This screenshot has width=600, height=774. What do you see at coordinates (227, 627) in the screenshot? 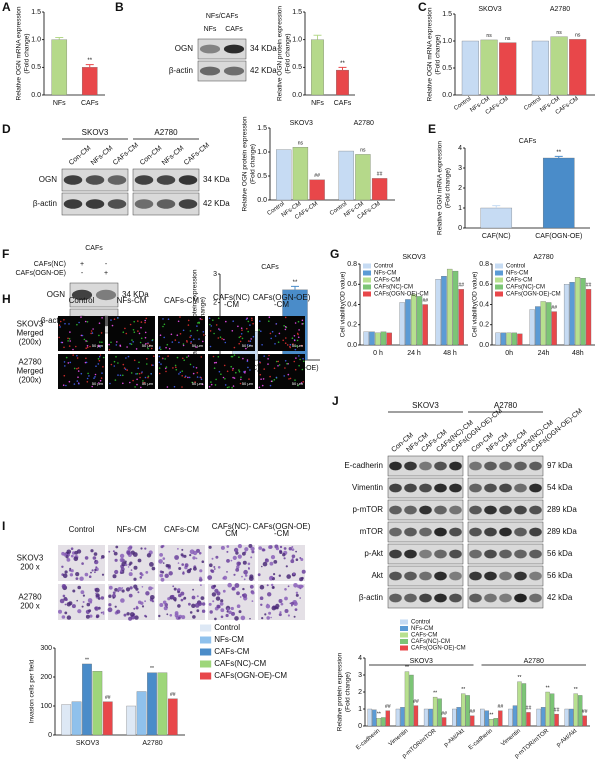
I see `legend-label: Control` at bounding box center [227, 627].